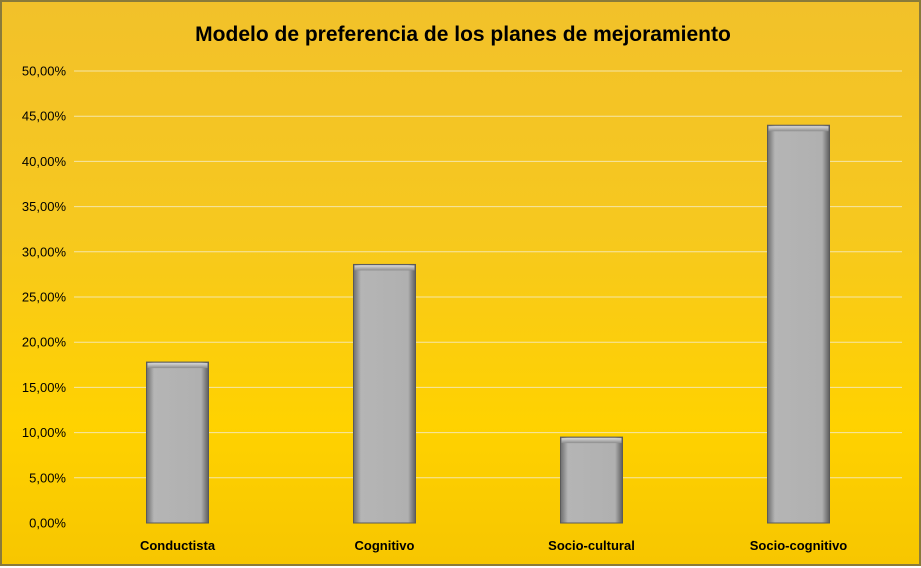  I want to click on bar-socio-cognitivo, so click(798, 324).